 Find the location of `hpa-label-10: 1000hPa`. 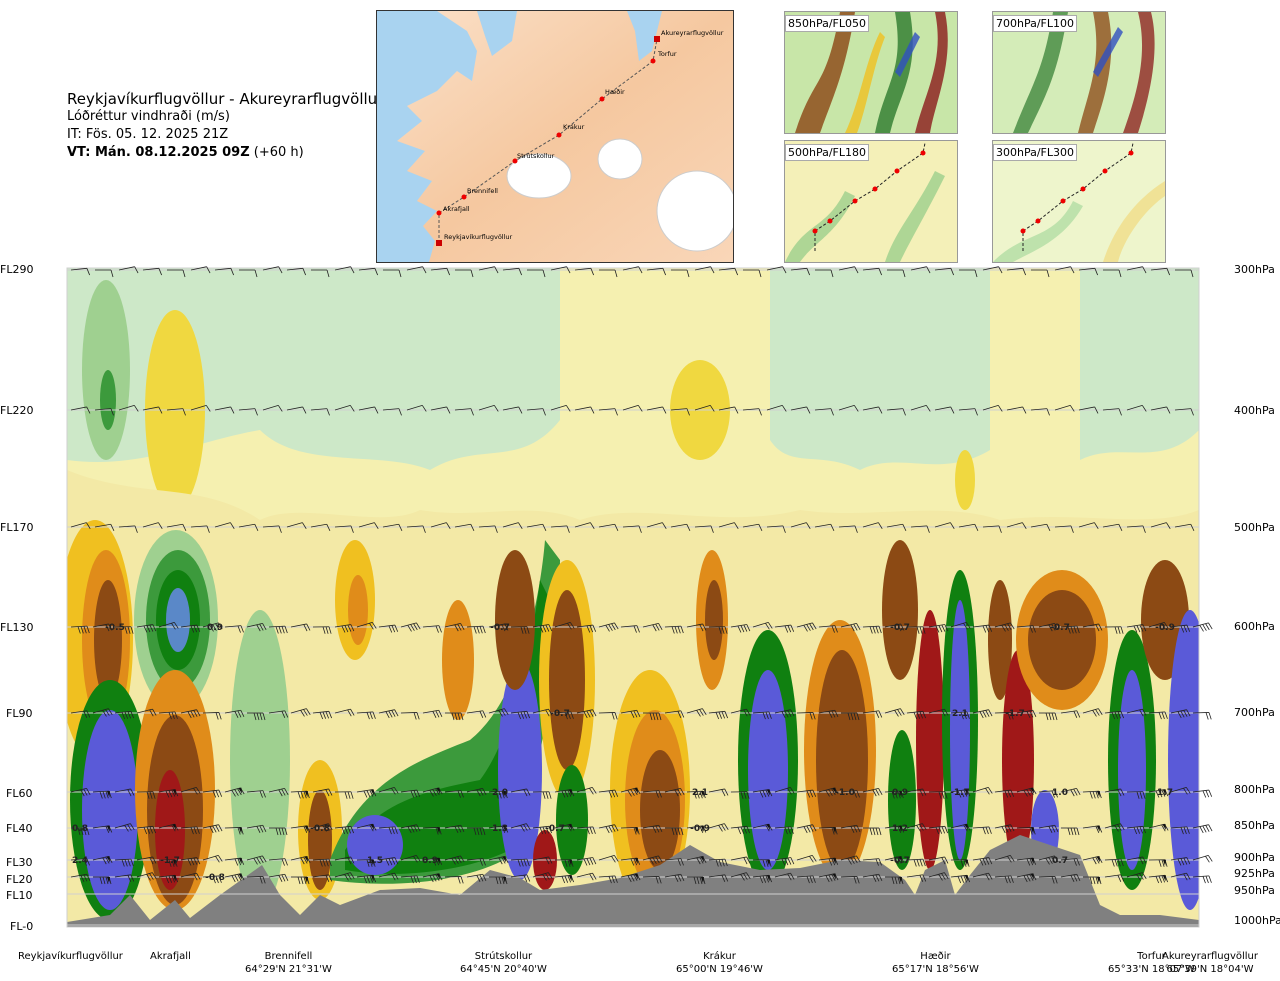

hpa-label-10: 1000hPa is located at coordinates (1257, 920).